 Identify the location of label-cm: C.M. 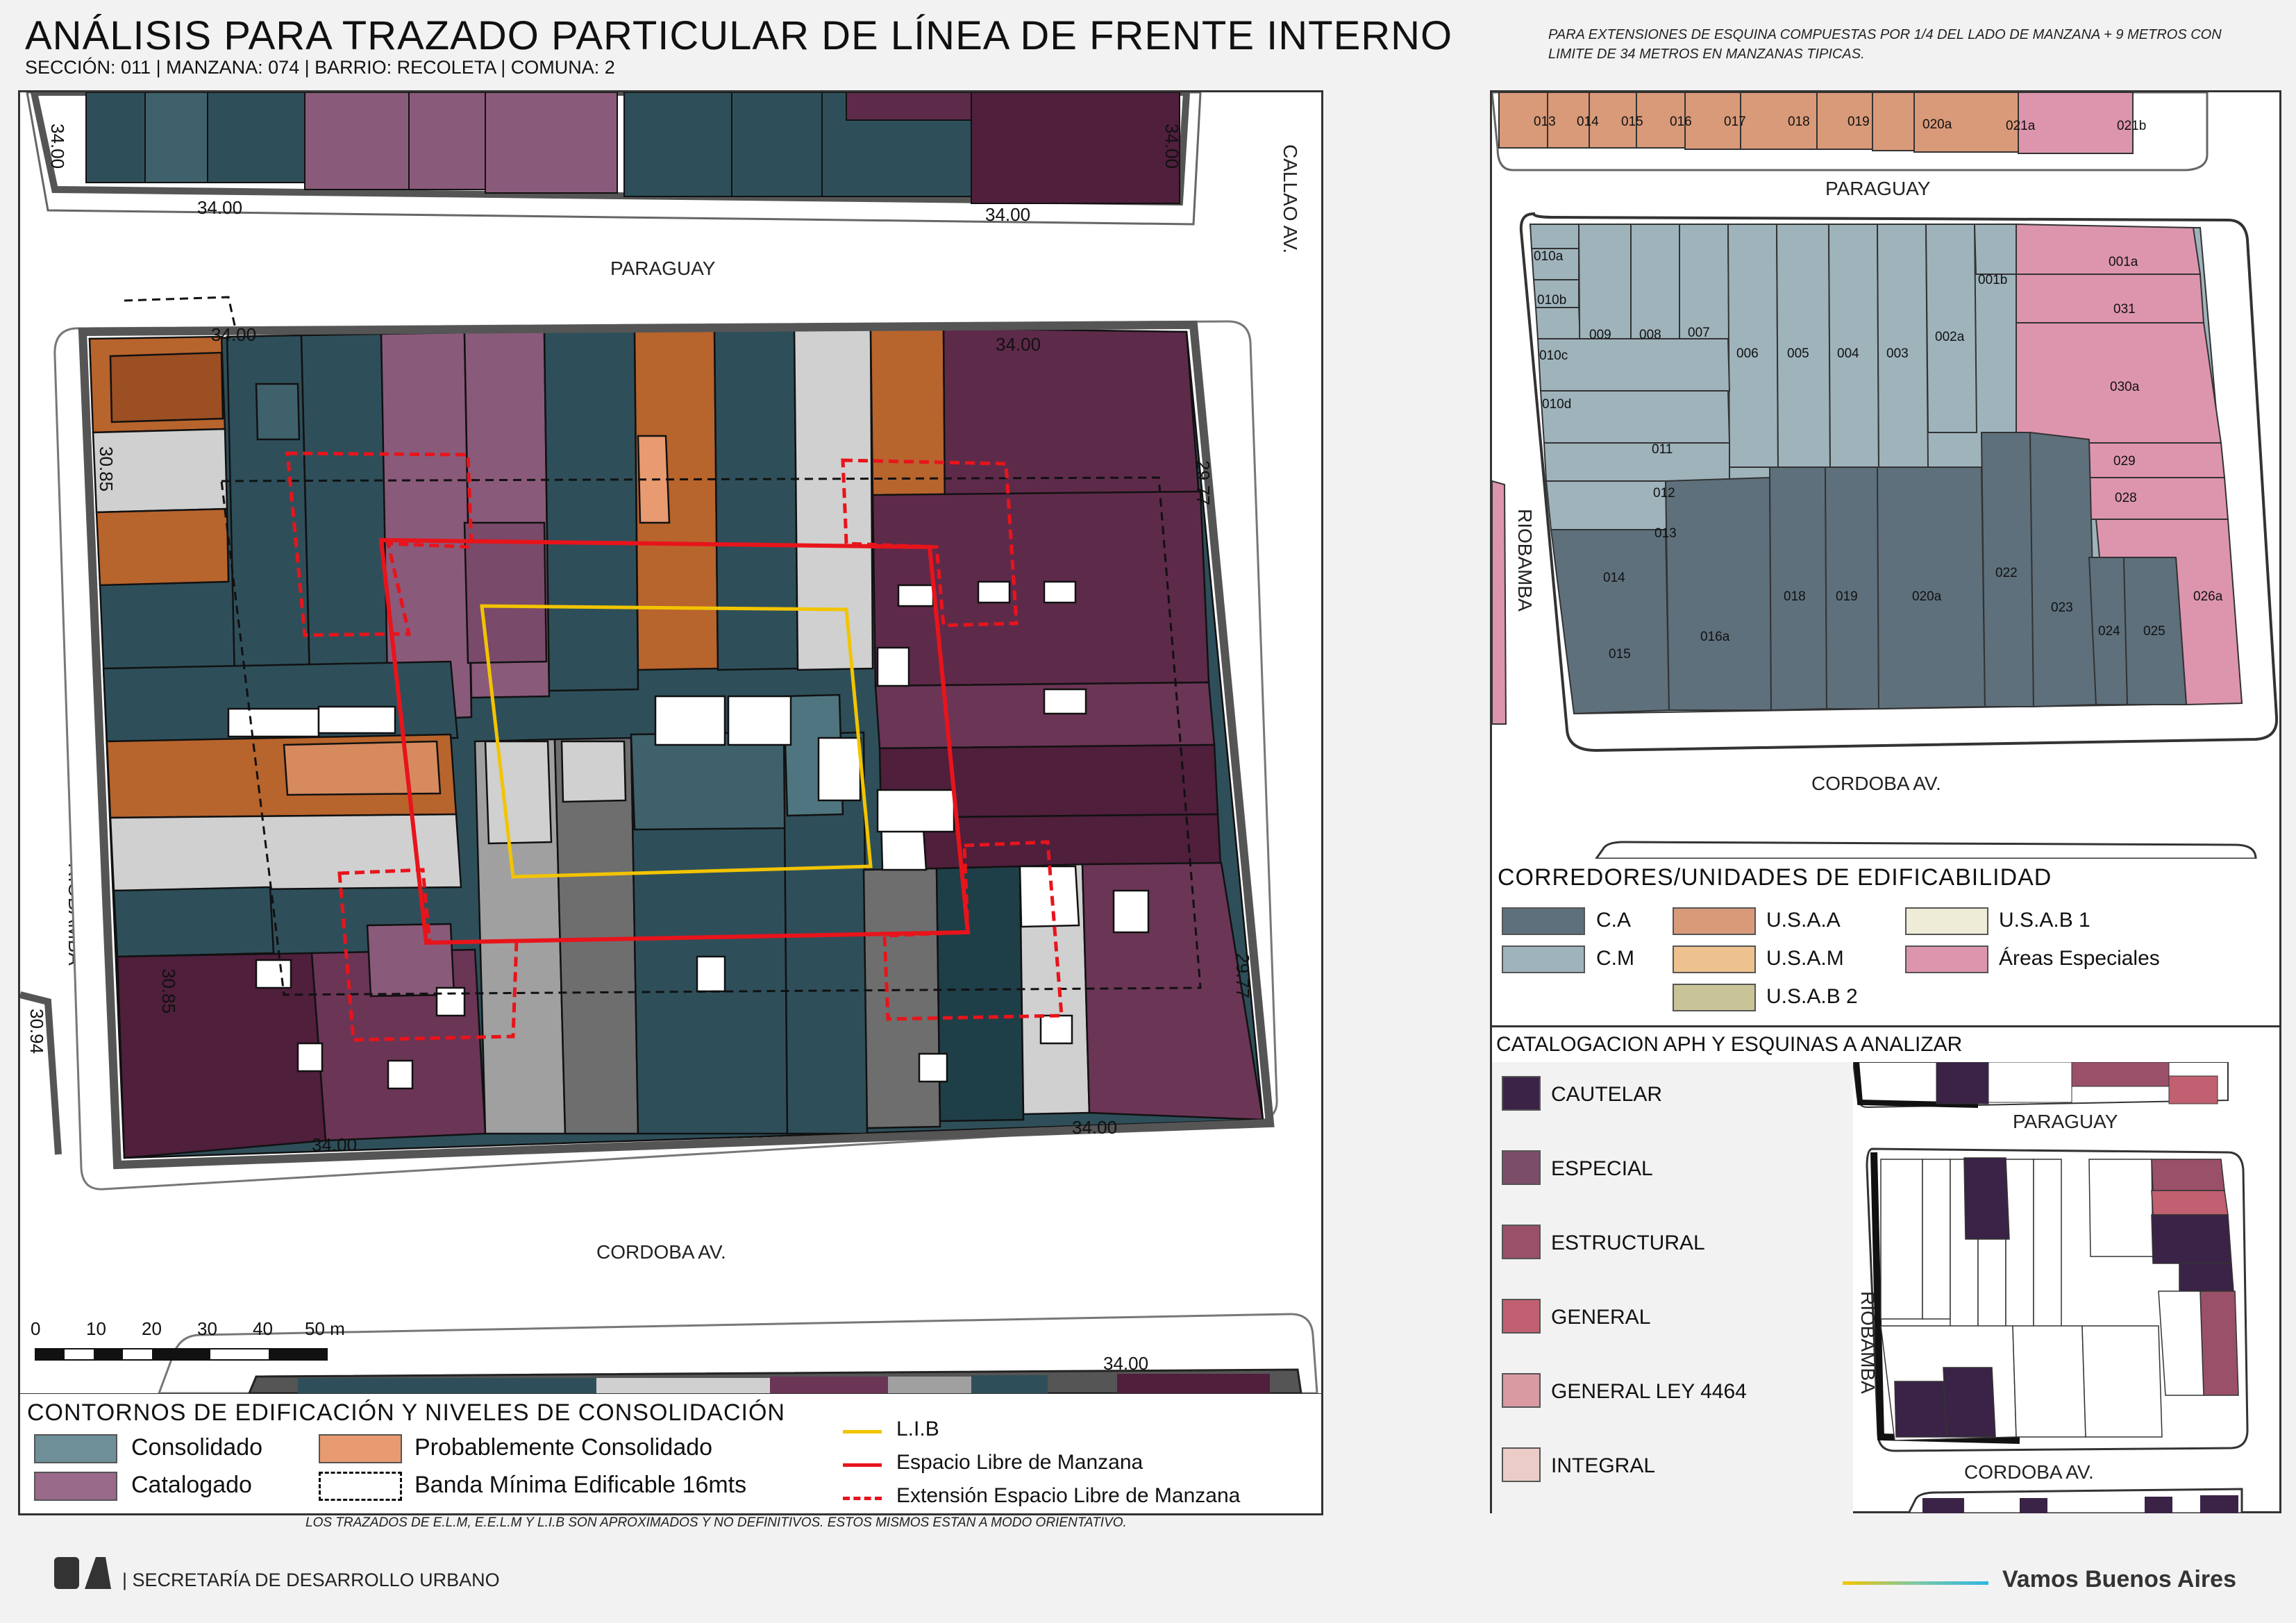
(1615, 958).